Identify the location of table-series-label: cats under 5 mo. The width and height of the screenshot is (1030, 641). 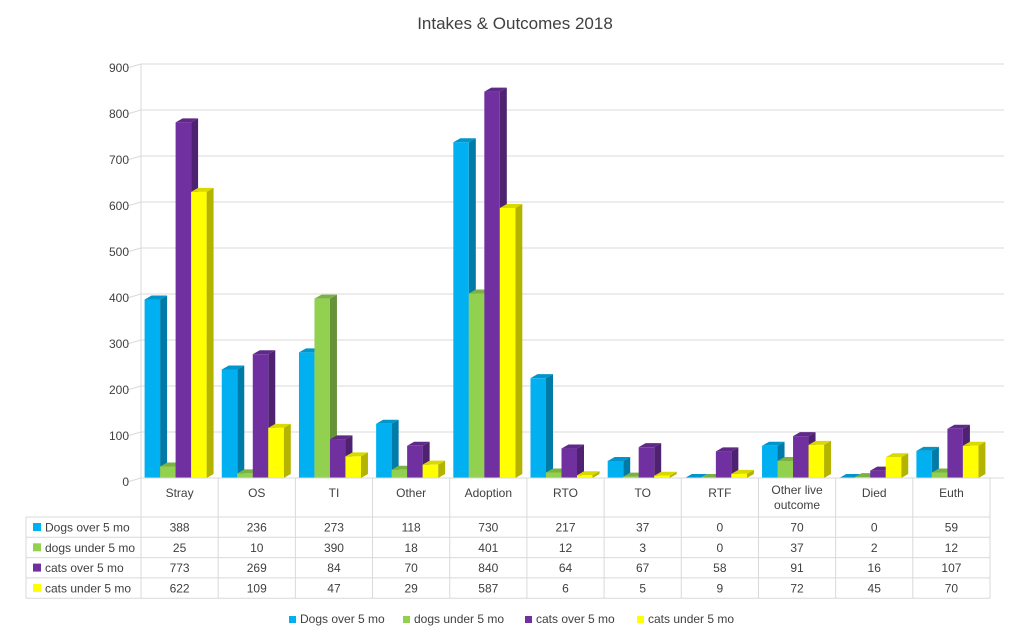
(88, 588).